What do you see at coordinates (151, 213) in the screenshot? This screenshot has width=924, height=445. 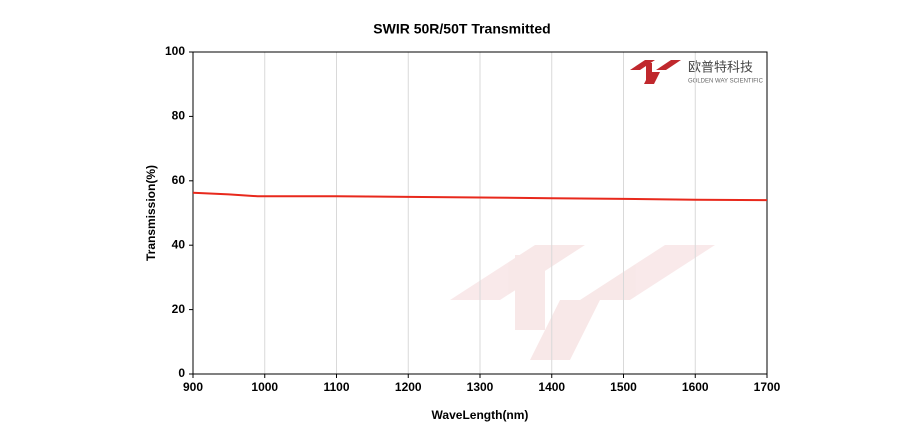 I see `y-axis-label: Transmission(%)` at bounding box center [151, 213].